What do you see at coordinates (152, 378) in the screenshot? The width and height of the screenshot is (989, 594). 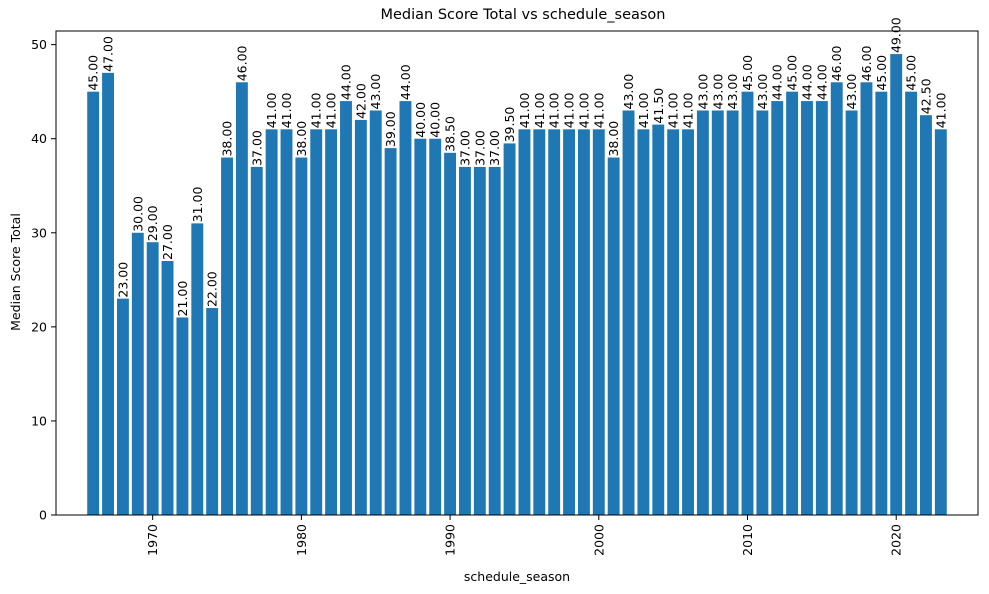 I see `bar-1970` at bounding box center [152, 378].